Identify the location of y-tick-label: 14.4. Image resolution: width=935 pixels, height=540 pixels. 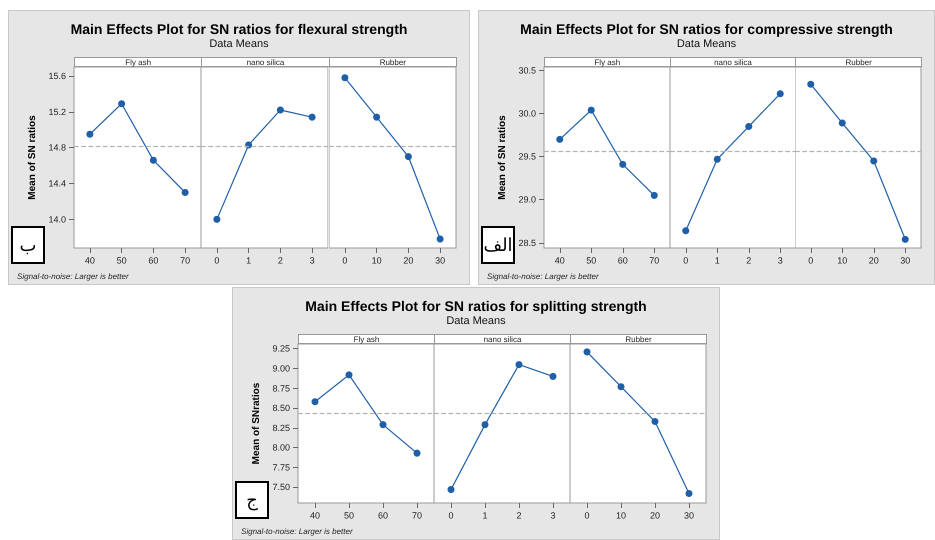
(57, 183).